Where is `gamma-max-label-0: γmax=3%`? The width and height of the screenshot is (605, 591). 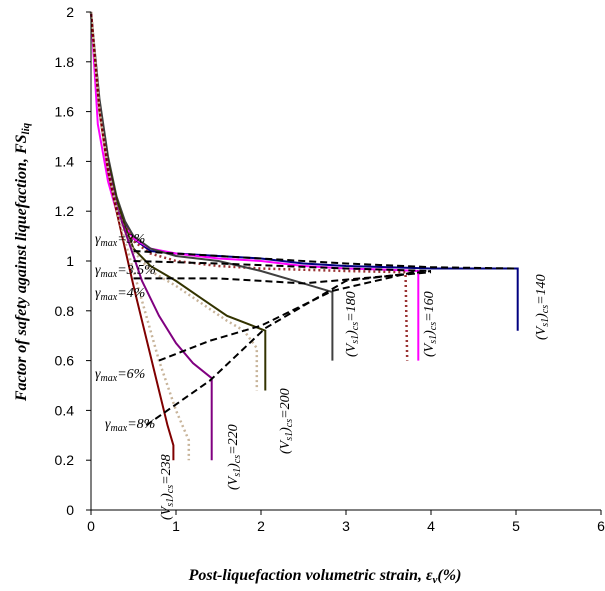 gamma-max-label-0: γmax=3% is located at coordinates (120, 240).